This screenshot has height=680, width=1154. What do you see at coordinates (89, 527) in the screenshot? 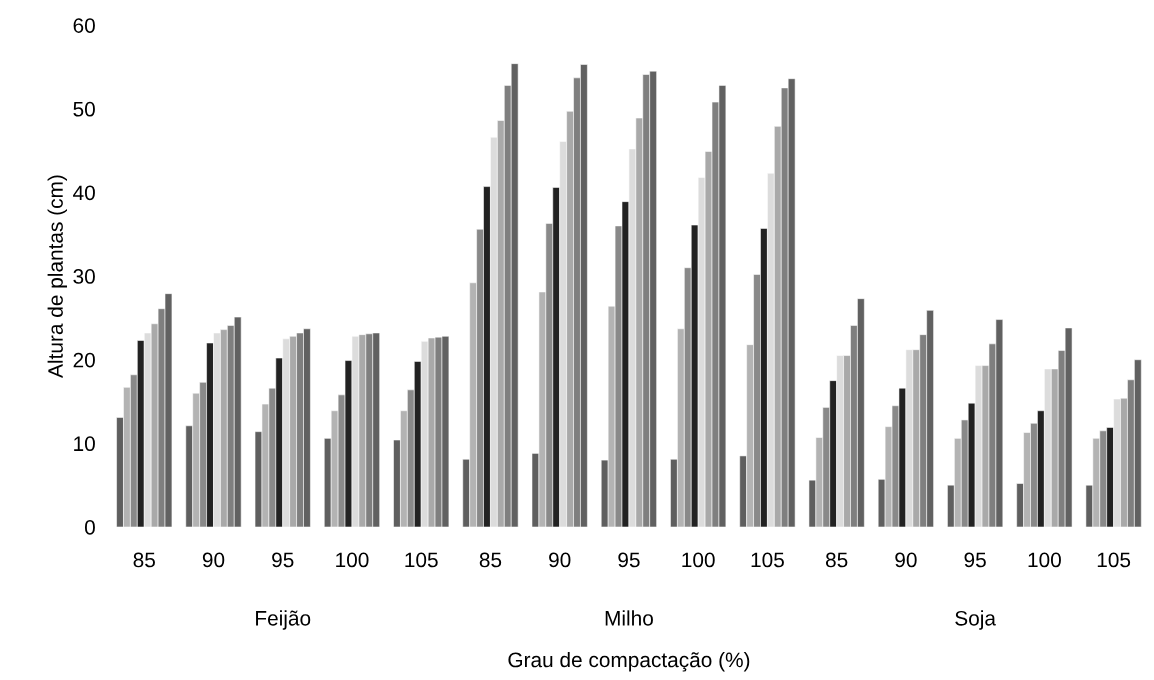
I see `y-tick-label: 0` at bounding box center [89, 527].